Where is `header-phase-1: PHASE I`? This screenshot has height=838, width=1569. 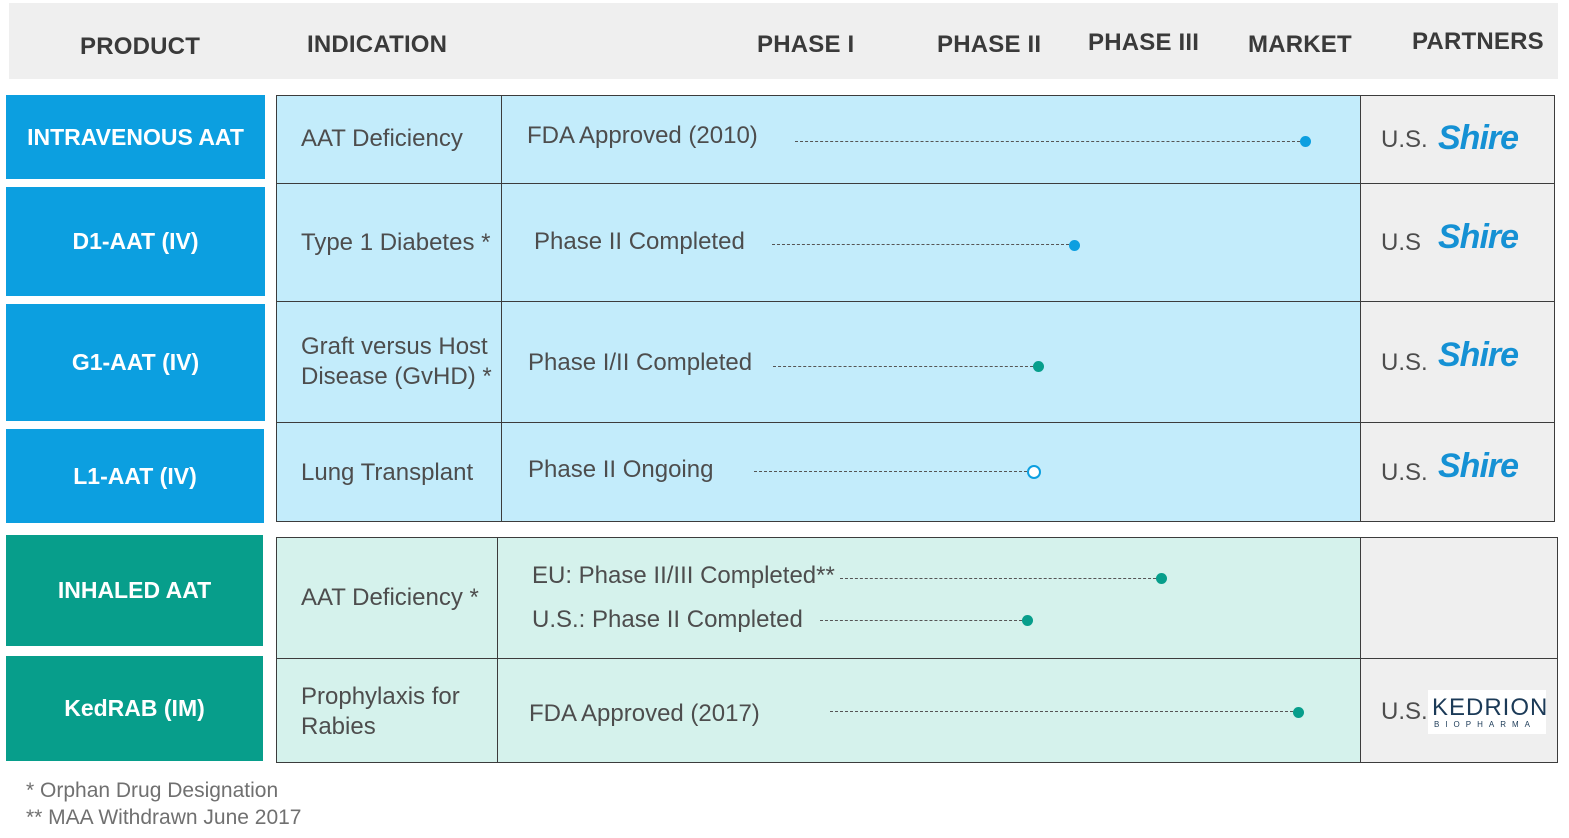
header-phase-1: PHASE I is located at coordinates (806, 44).